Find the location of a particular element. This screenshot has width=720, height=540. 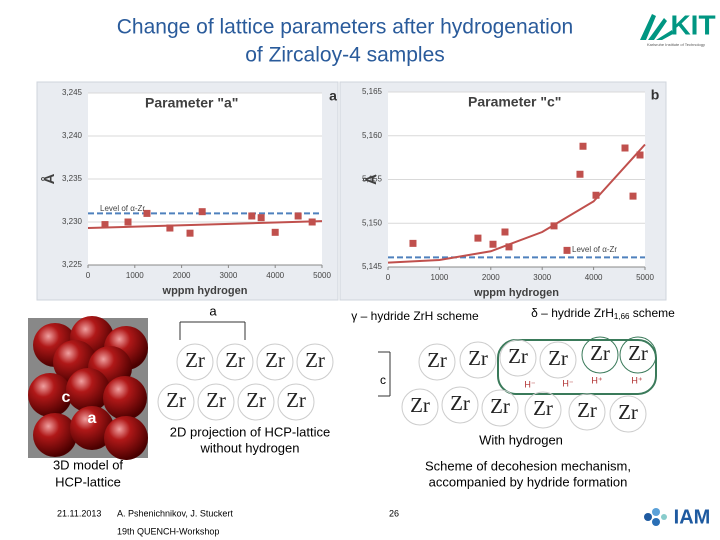

delta-title: δ – hydride ZrH1,66 scheme is located at coordinates (603, 313).